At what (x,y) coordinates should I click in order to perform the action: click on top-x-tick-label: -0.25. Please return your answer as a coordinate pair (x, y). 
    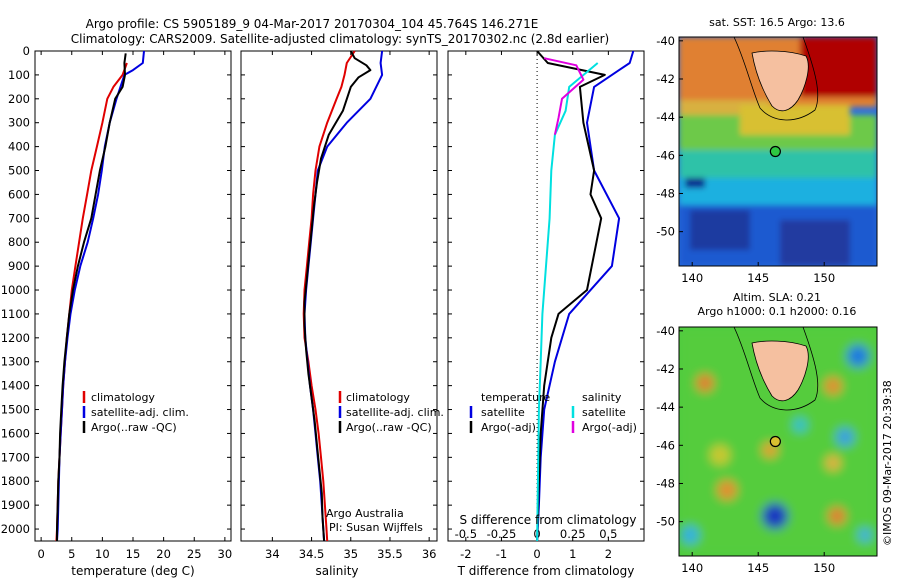
    Looking at the image, I should click on (502, 534).